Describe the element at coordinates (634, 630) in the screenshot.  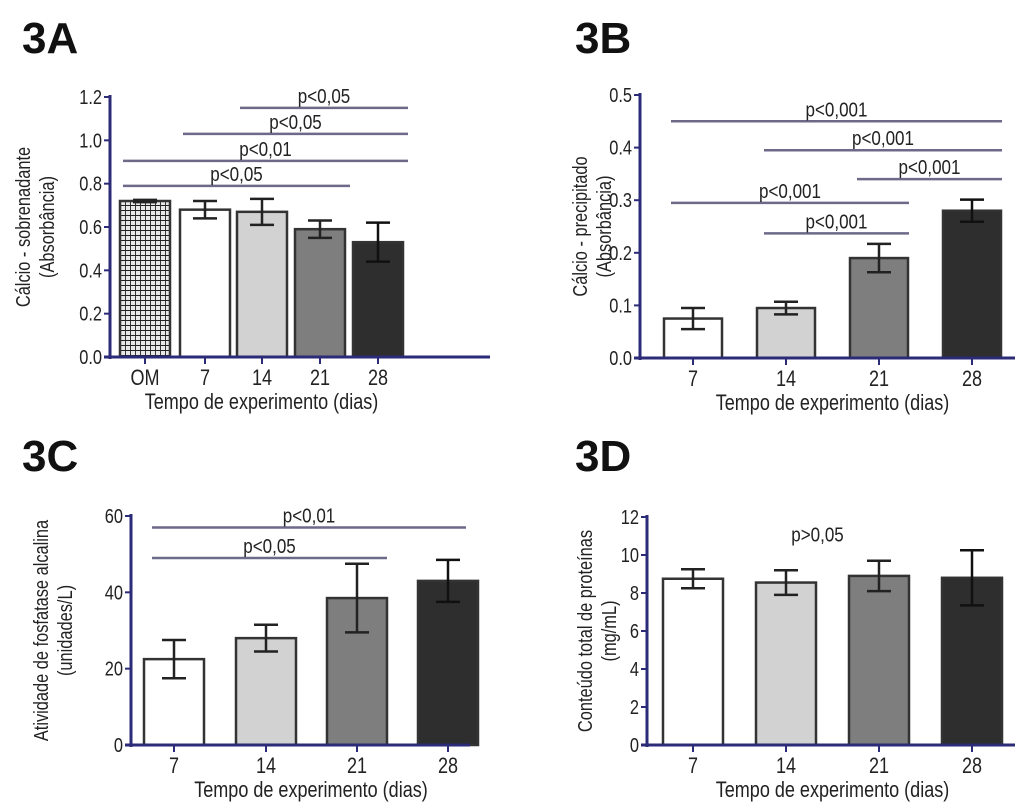
I see `y-tick-label: 6` at that location.